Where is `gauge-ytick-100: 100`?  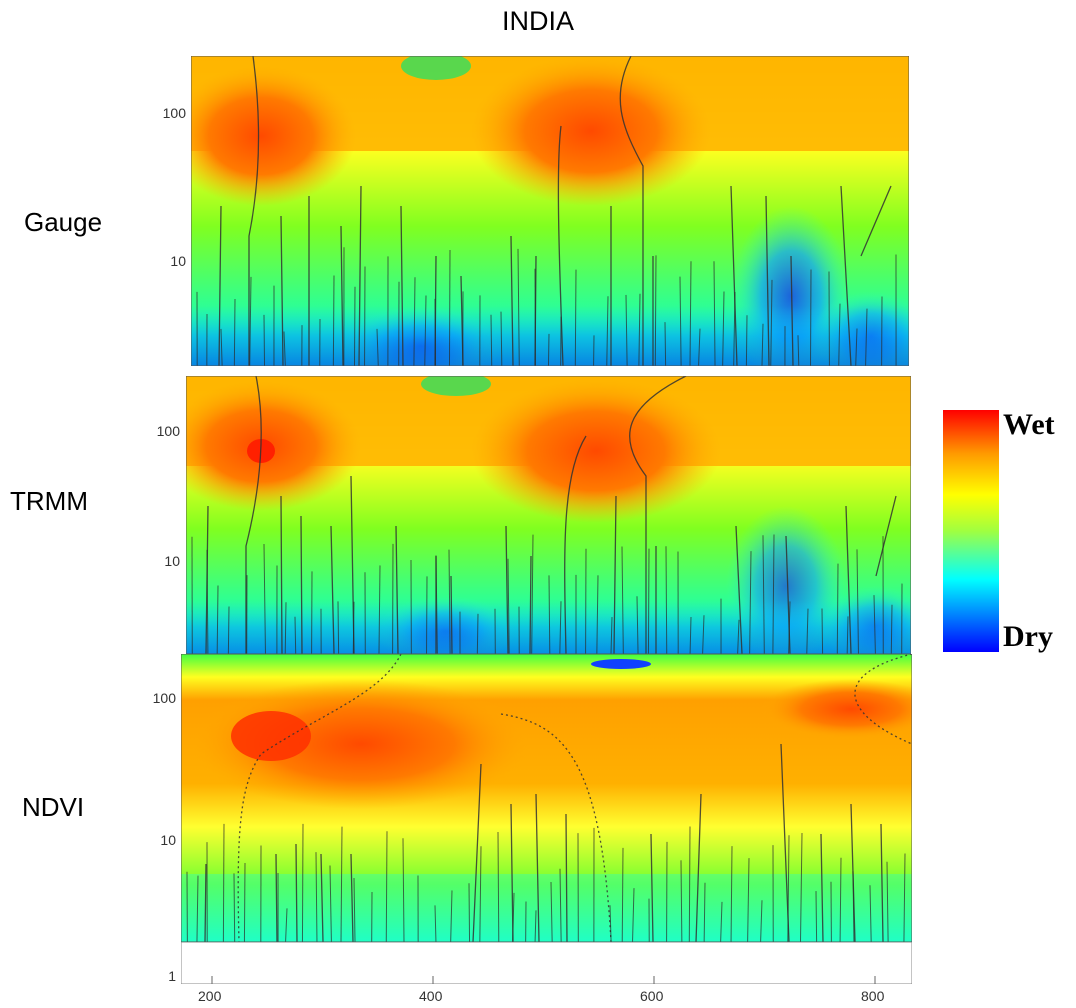
gauge-ytick-100: 100 is located at coordinates (174, 113).